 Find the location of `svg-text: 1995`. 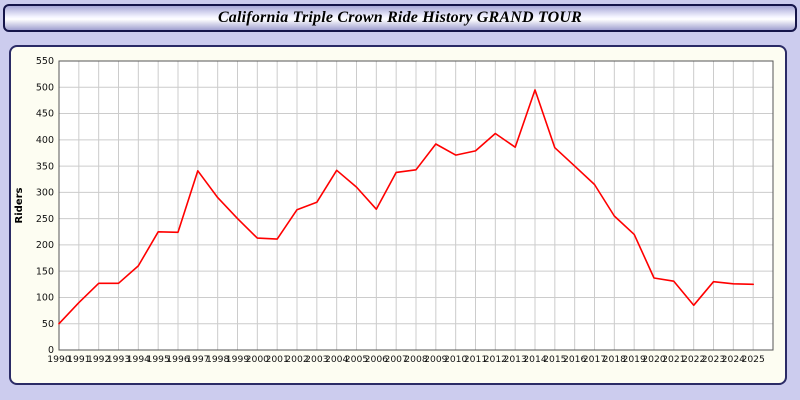

svg-text: 1995 is located at coordinates (158, 359).